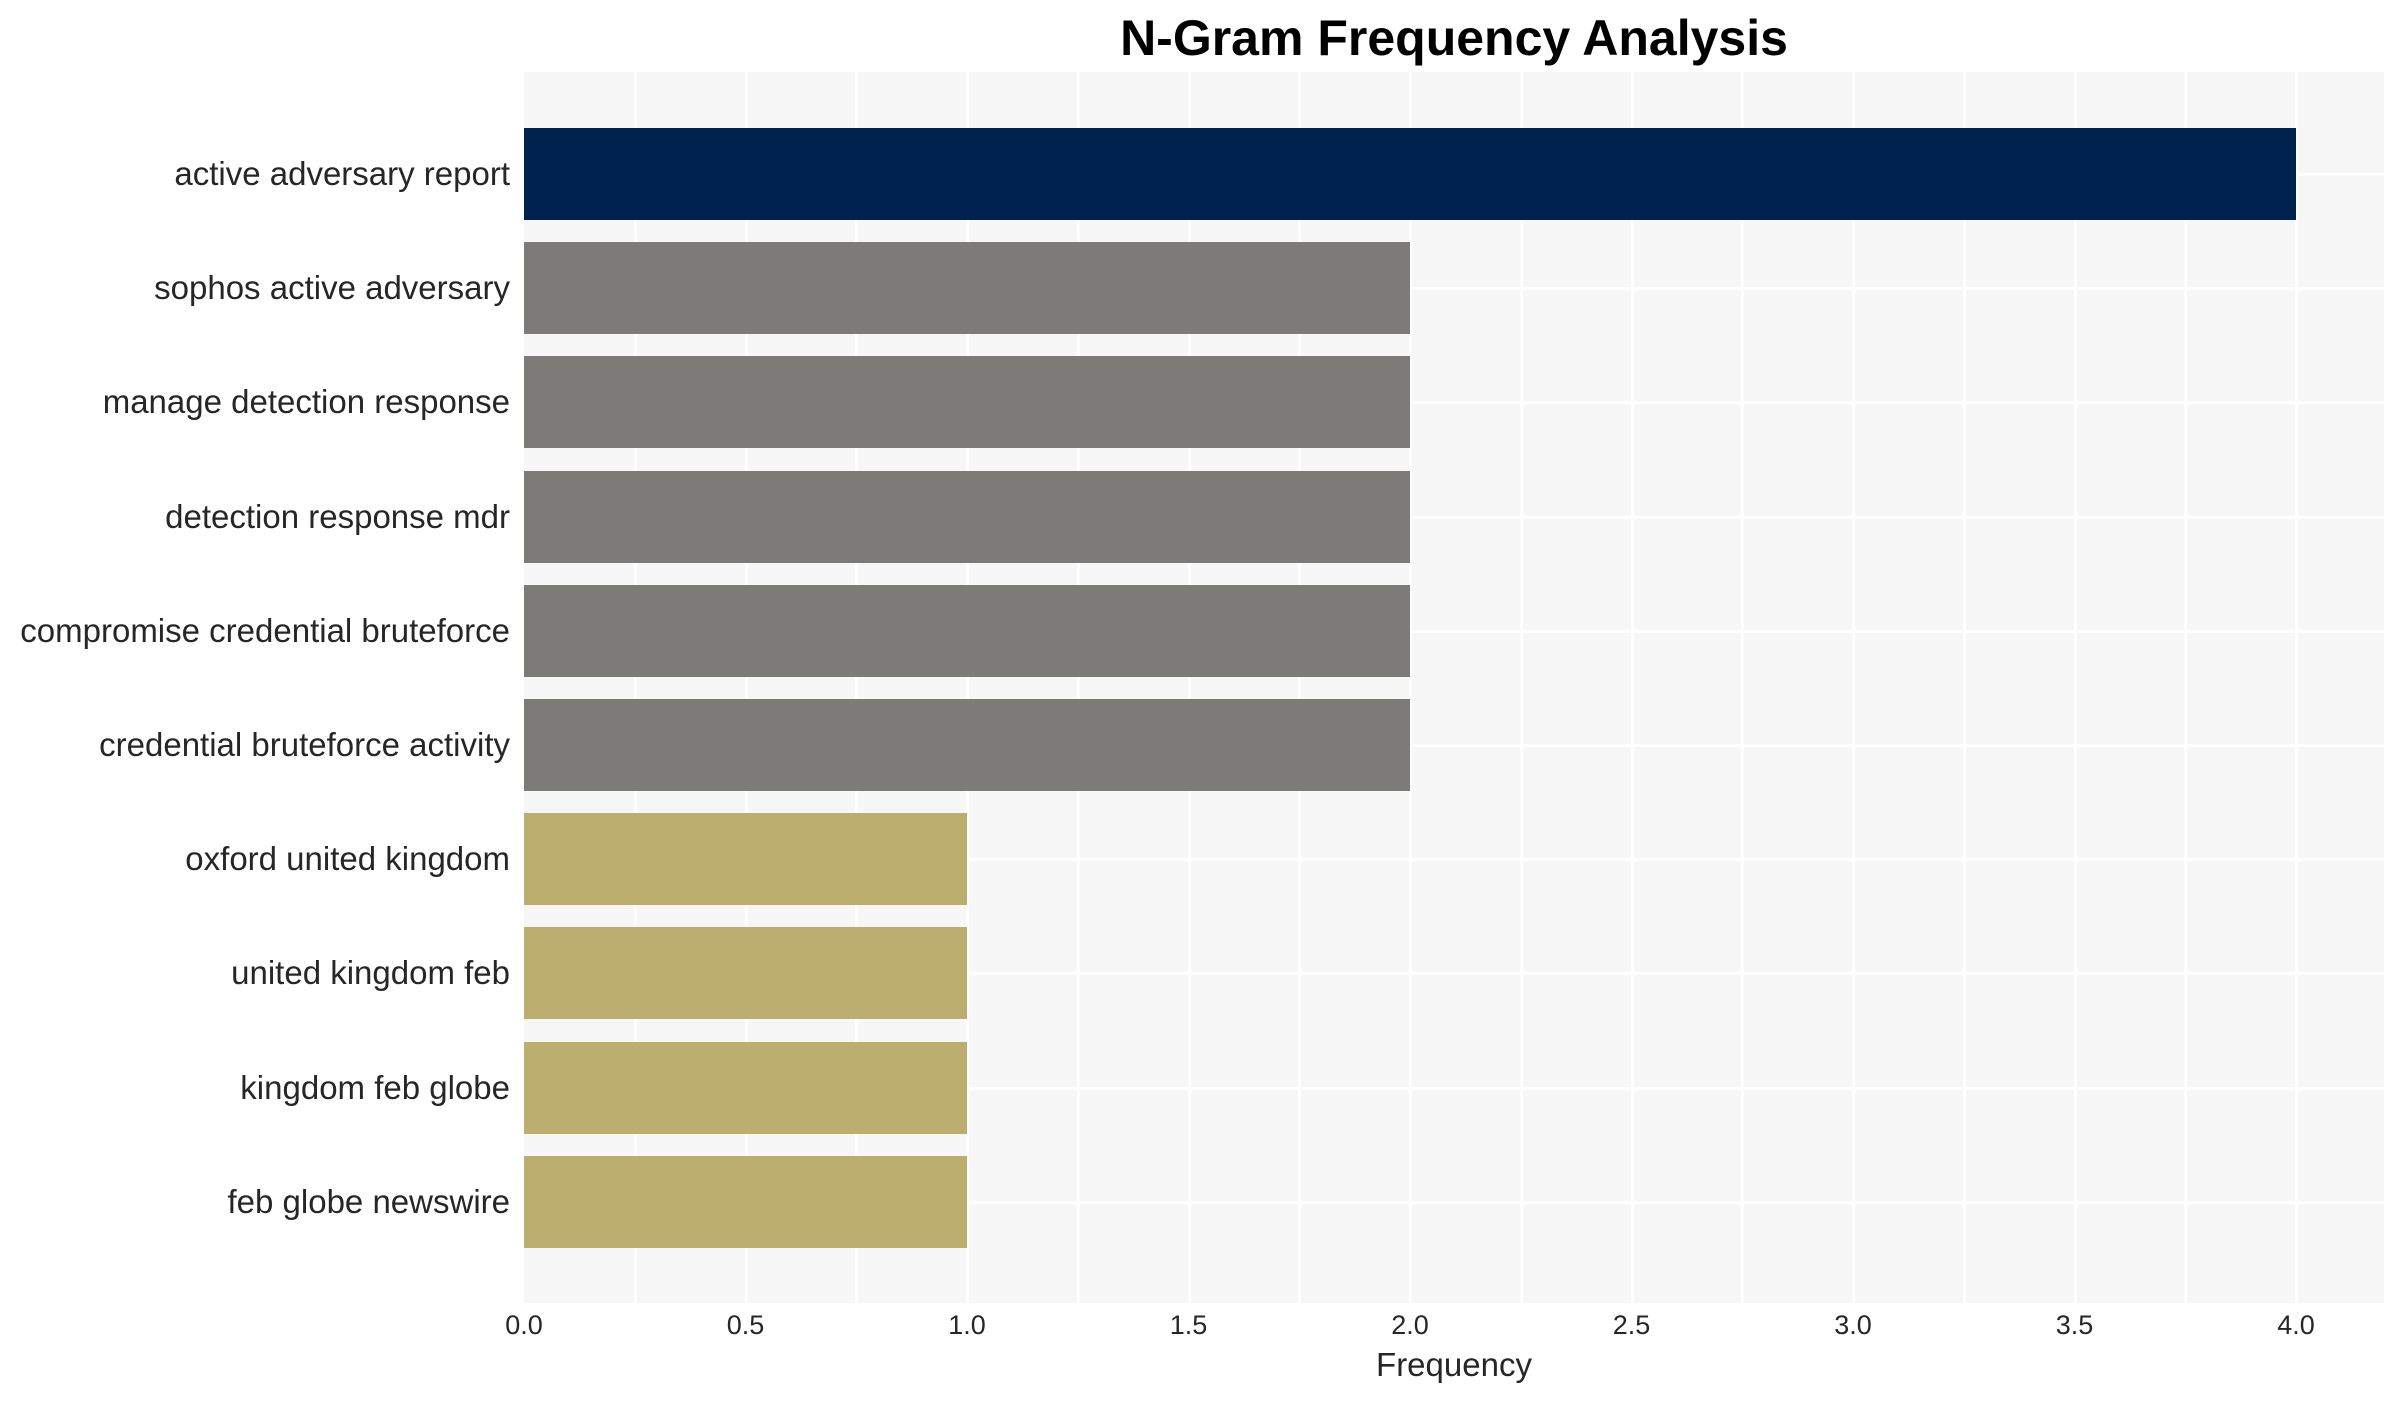 This screenshot has height=1402, width=2404. Describe the element at coordinates (1631, 1325) in the screenshot. I see `x-tick-label: 2.5` at that location.